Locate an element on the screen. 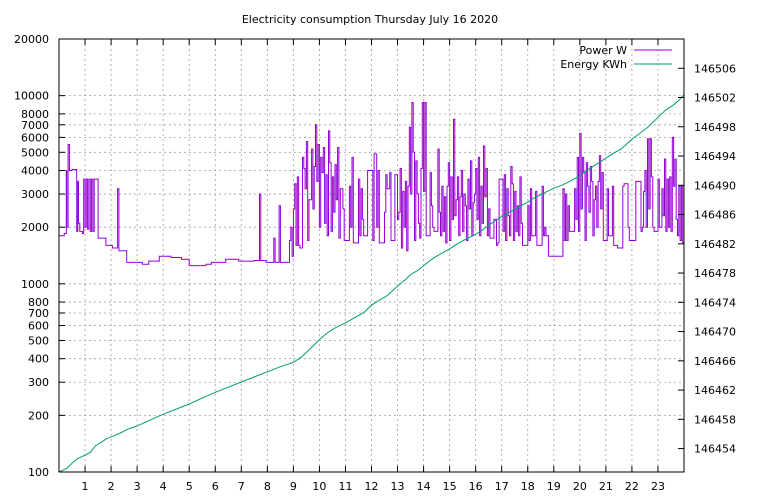 Image resolution: width=768 pixels, height=500 pixels. y-left-tick-label: 2000 is located at coordinates (35, 227).